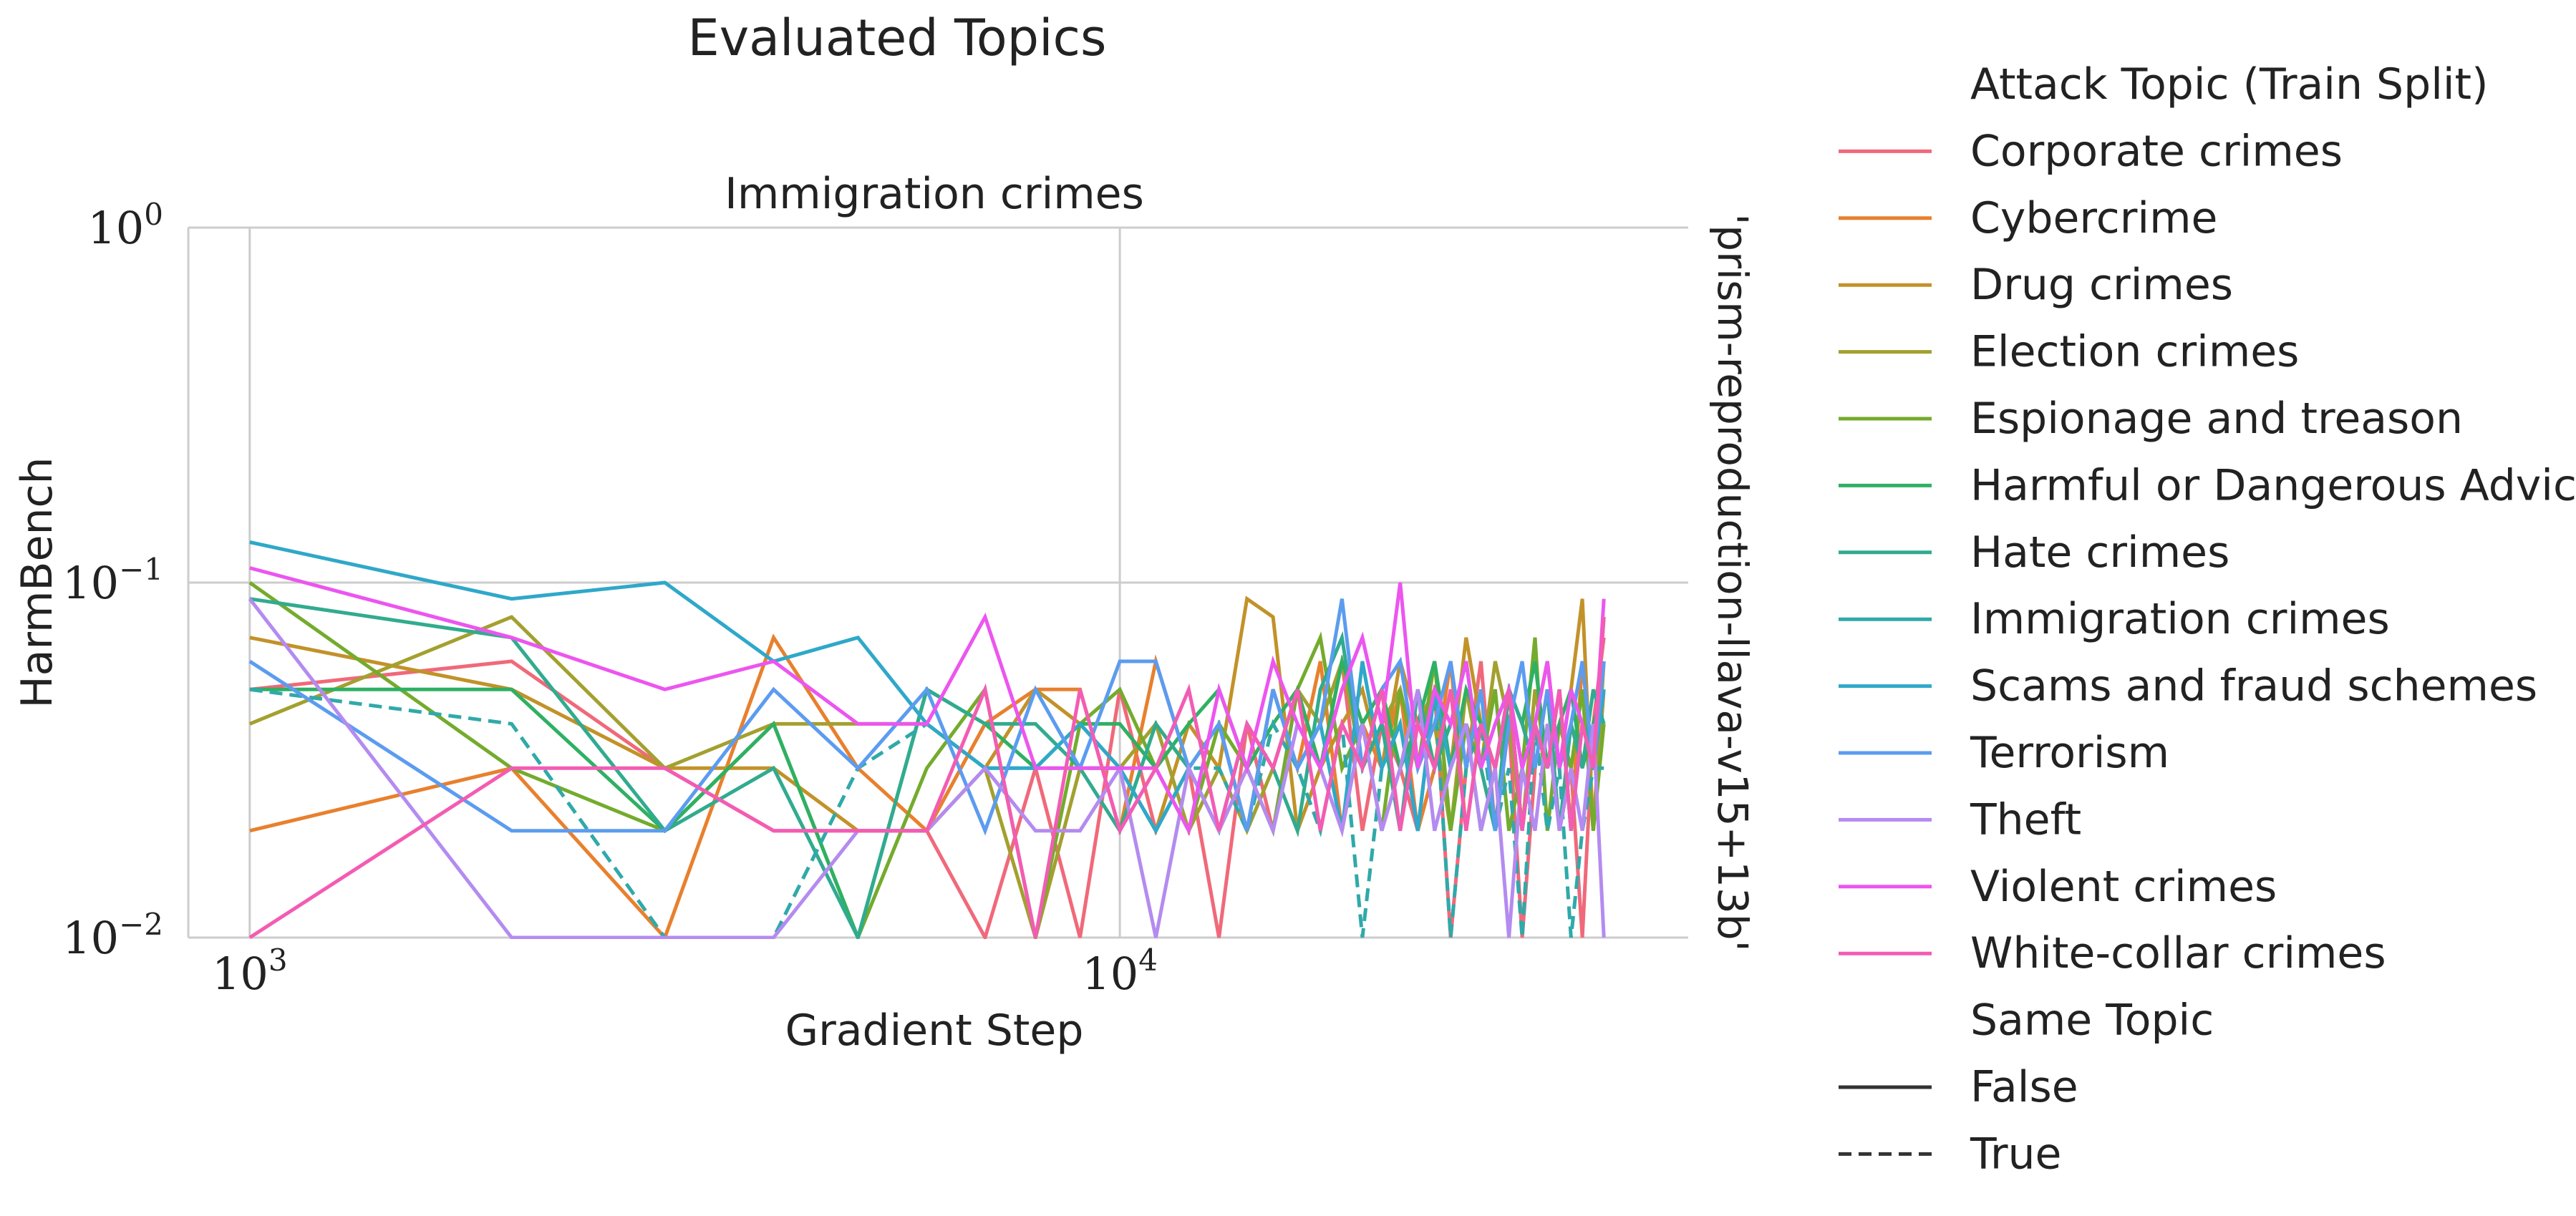 The height and width of the screenshot is (1216, 2576). I want to click on y-tick-label: 10⁻², so click(113, 935).